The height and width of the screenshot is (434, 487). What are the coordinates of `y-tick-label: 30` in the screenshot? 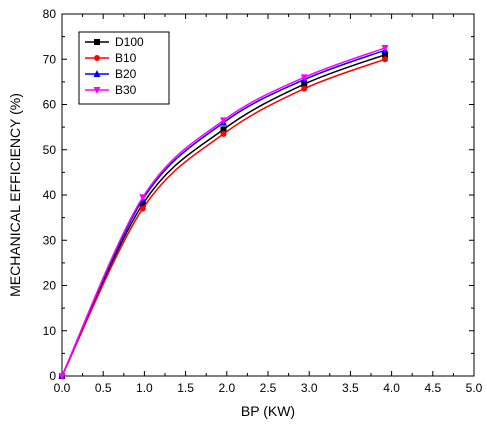 It's located at (50, 240).